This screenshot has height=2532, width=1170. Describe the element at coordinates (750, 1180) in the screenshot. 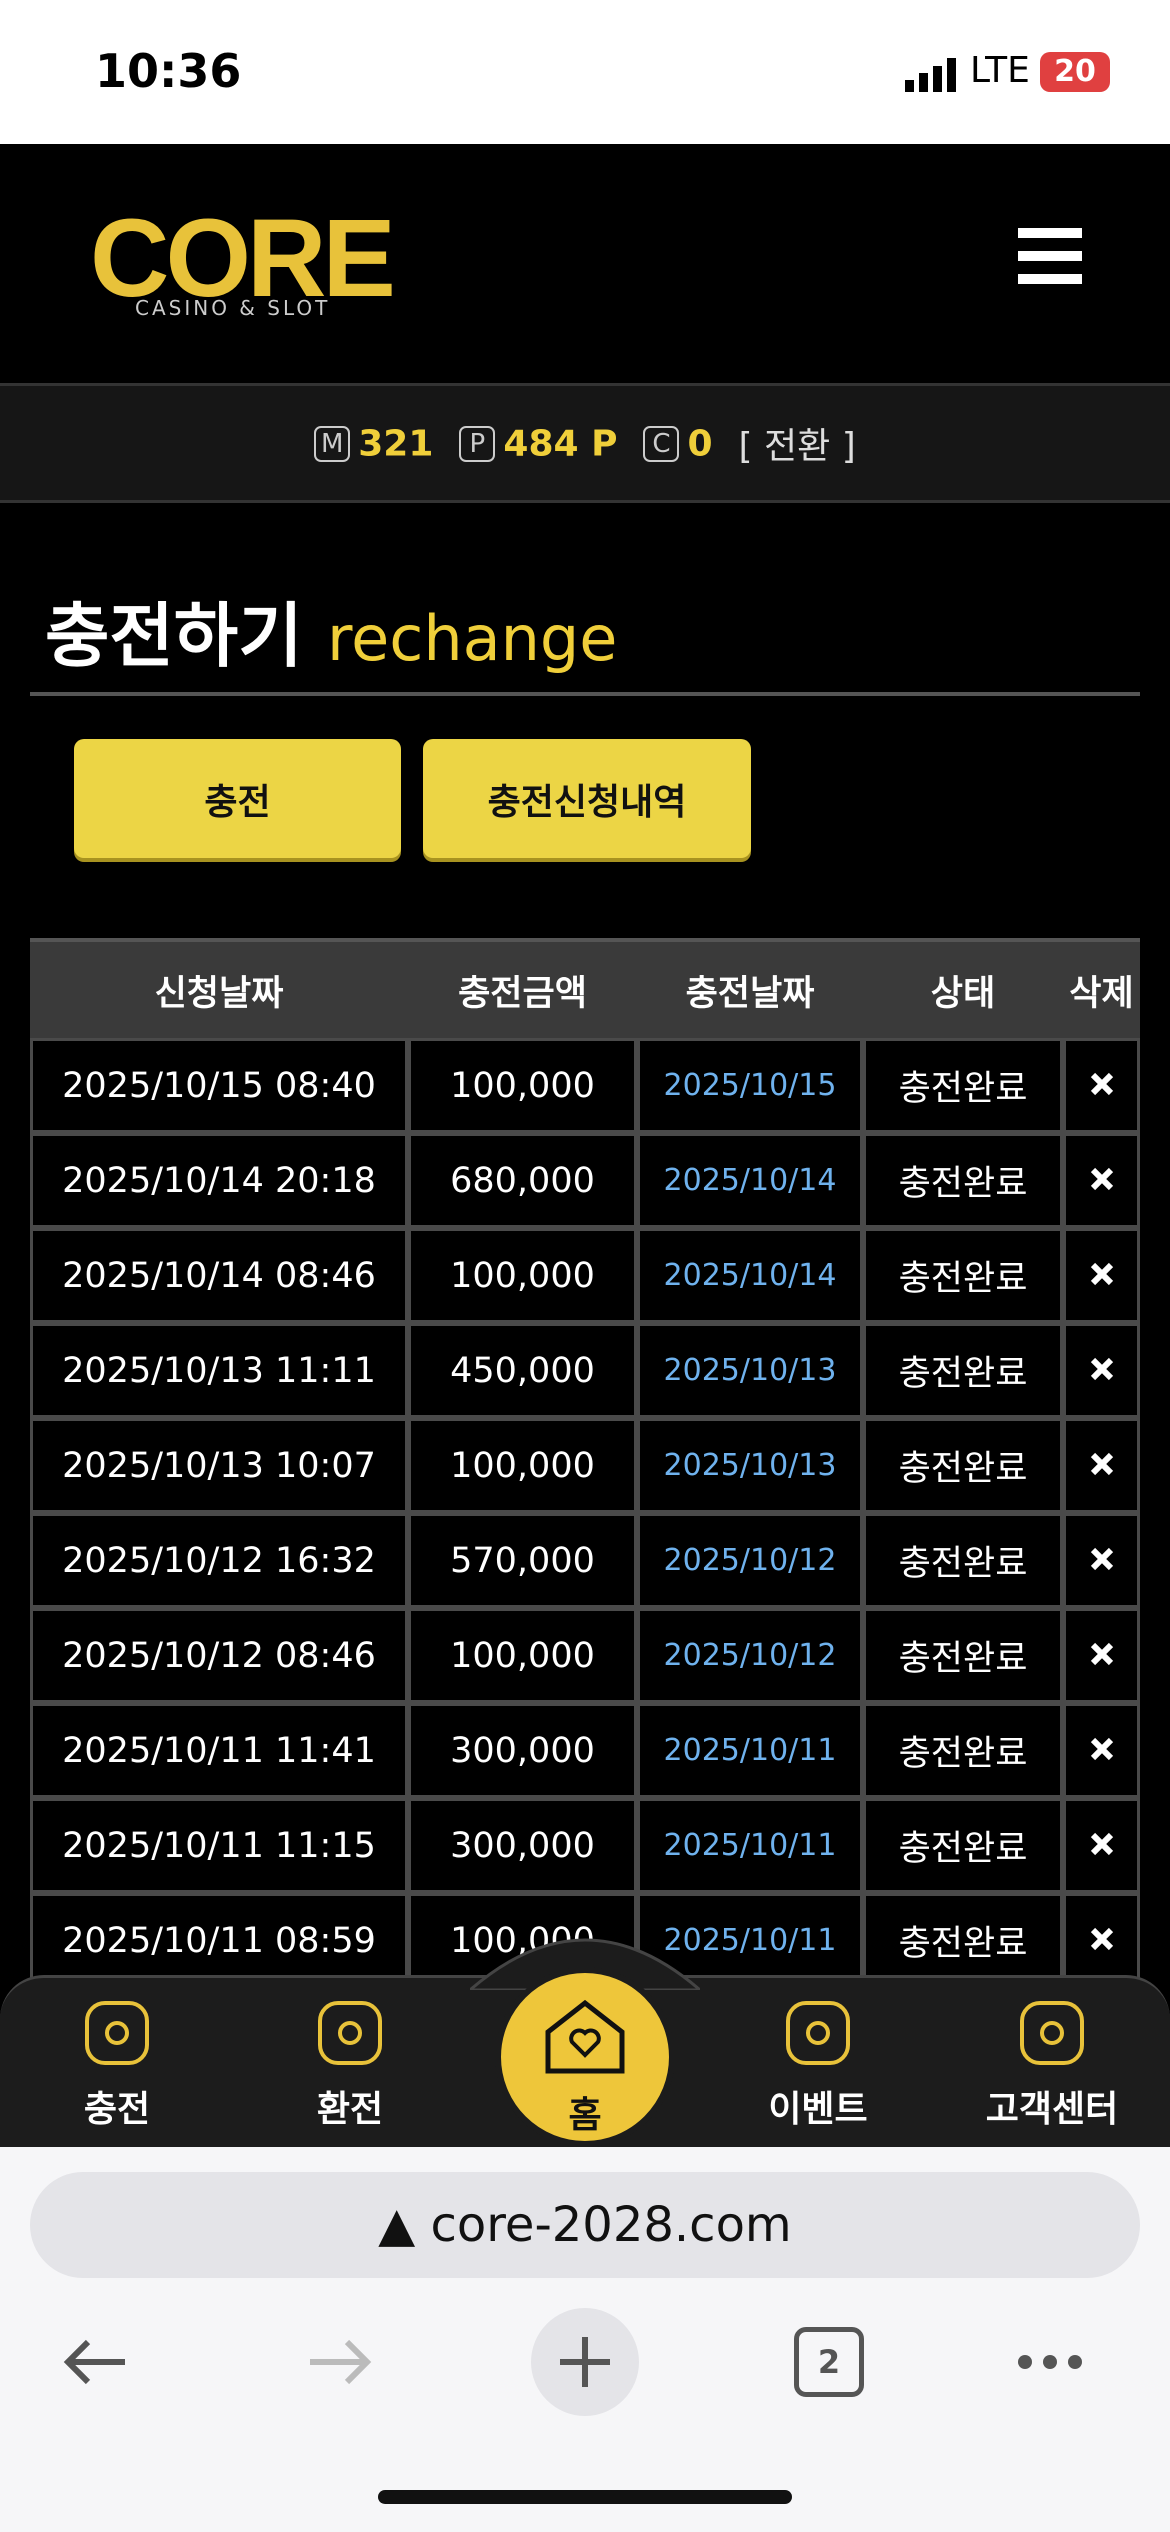

I see `cell: 2025/10/14` at that location.